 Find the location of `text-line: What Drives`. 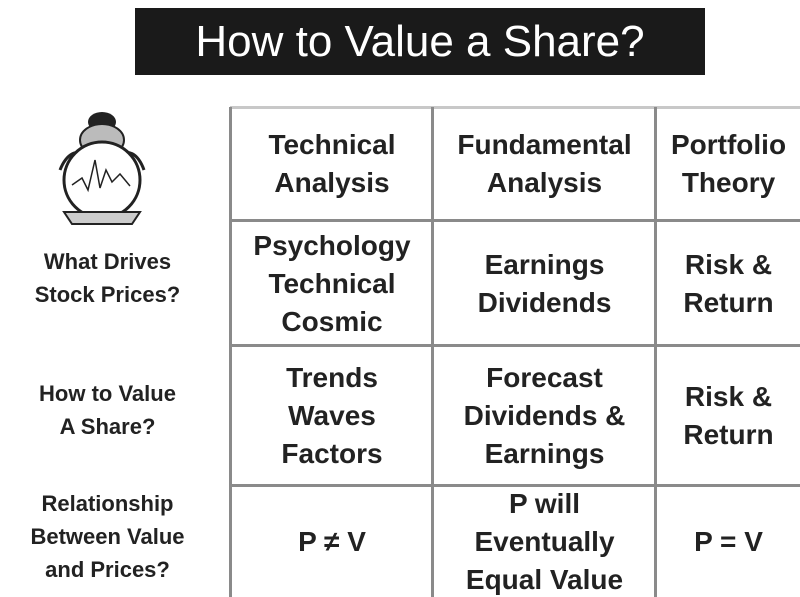

text-line: What Drives is located at coordinates (107, 261).